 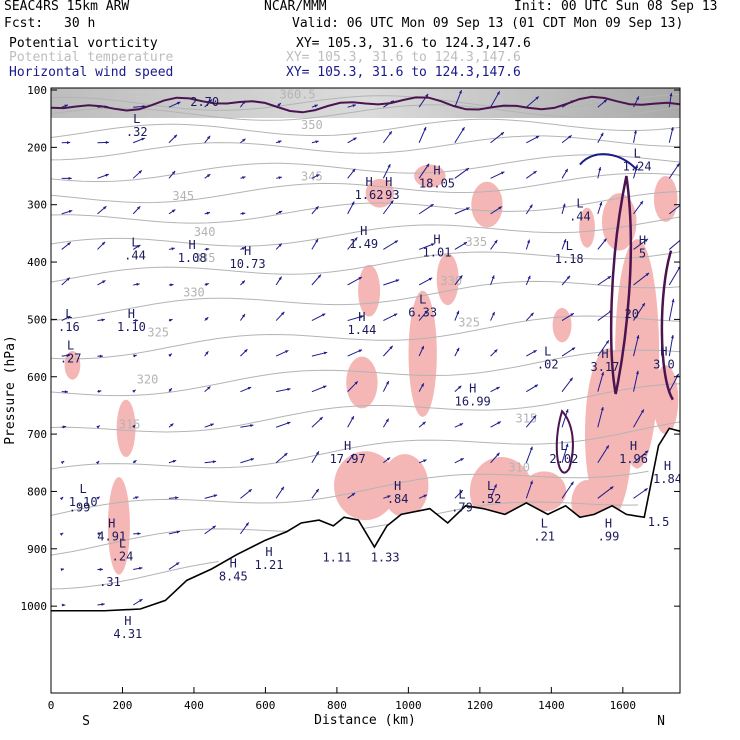 I want to click on extremum-value: 16.99, so click(x=473, y=402).